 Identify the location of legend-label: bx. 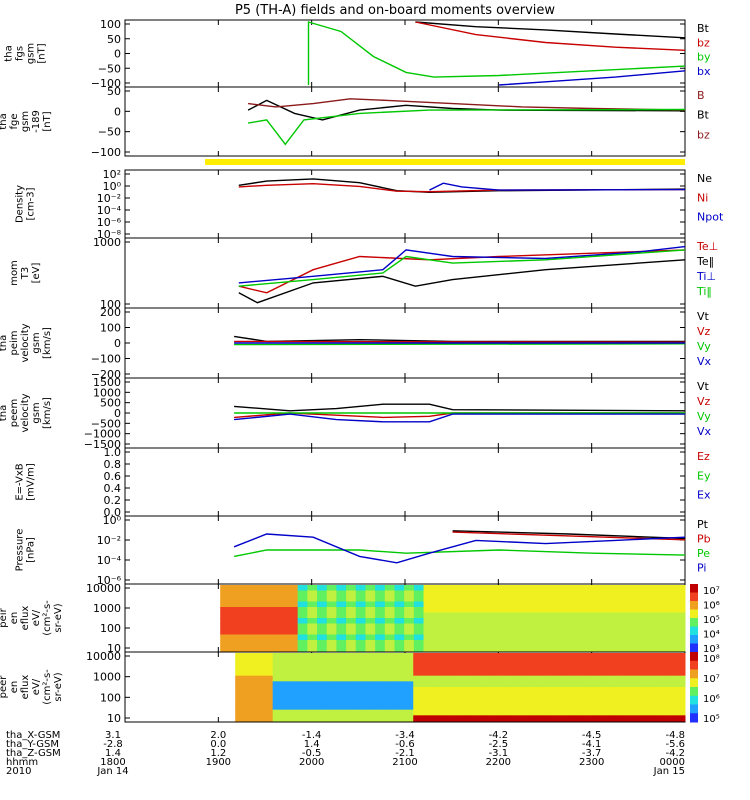
(704, 71).